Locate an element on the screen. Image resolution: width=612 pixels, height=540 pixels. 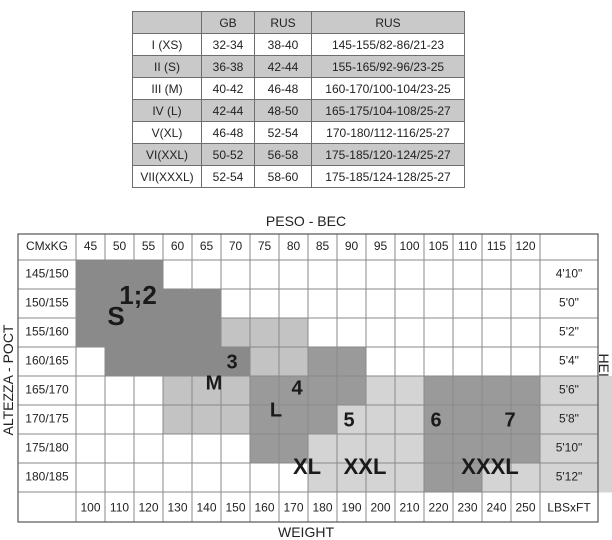
zone-size-label: XL is located at coordinates (307, 466).